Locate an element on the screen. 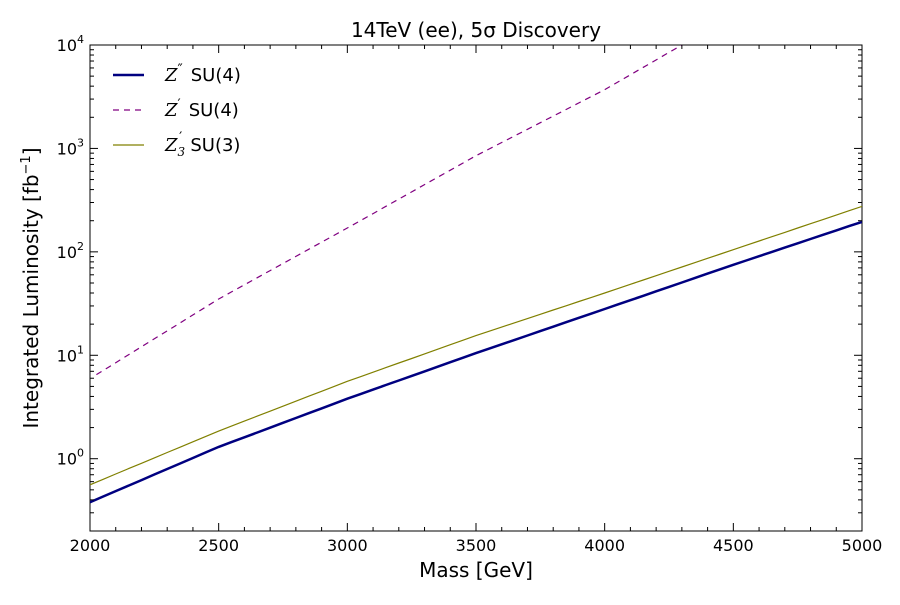 Image resolution: width=900 pixels, height=605 pixels. legend-label-3: Z3′ SU(3) is located at coordinates (202, 144).